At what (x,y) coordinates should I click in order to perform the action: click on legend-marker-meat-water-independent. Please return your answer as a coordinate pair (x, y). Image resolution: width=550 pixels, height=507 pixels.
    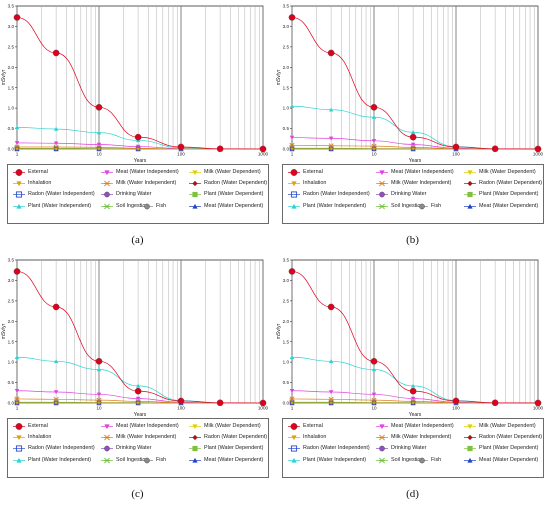
    Looking at the image, I should click on (382, 173).